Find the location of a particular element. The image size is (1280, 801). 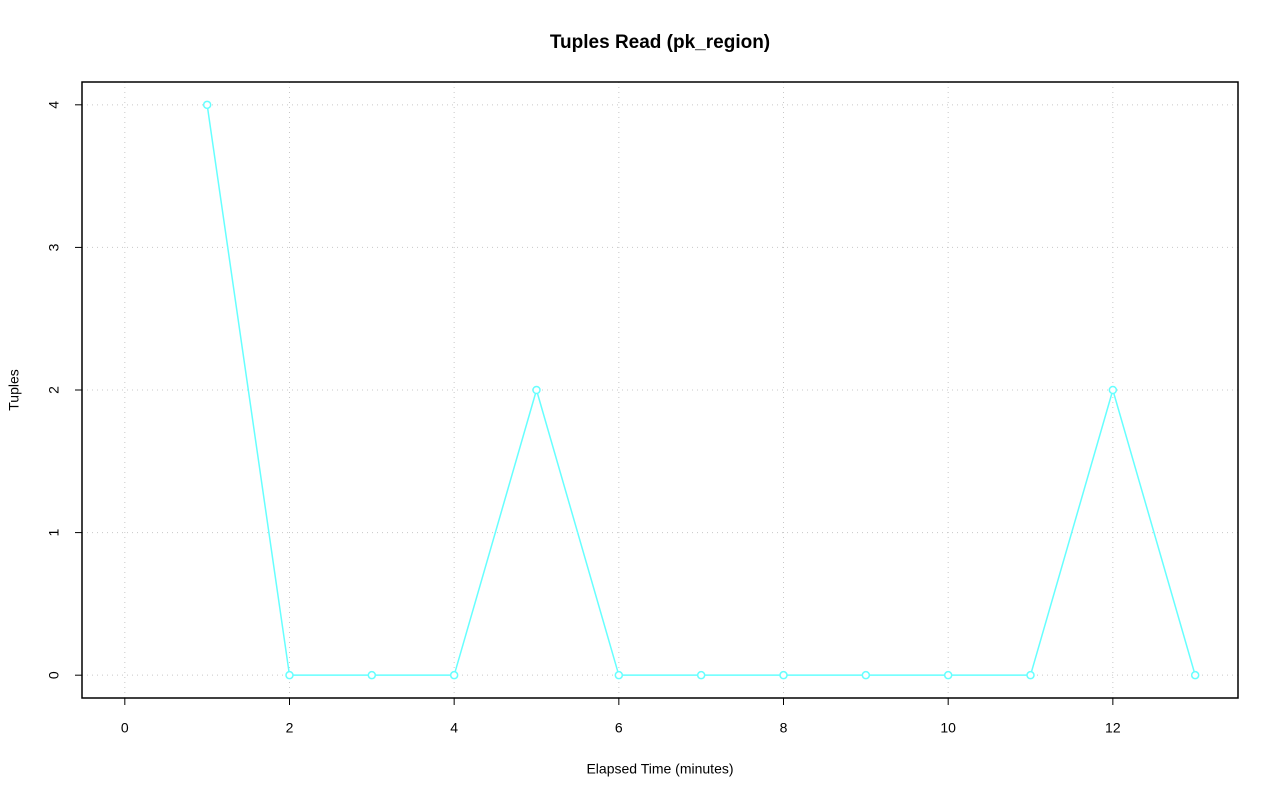

y-axis-label: Tuples is located at coordinates (14, 390).